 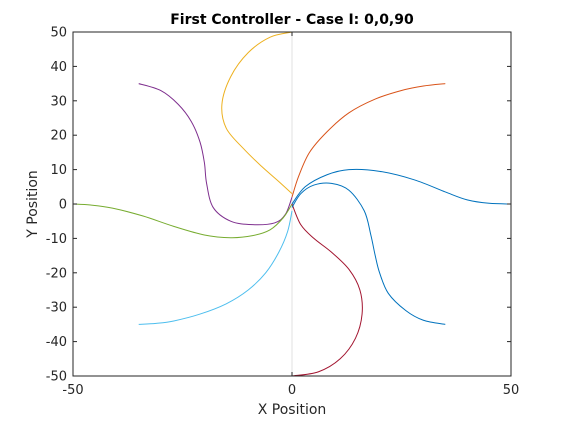 What do you see at coordinates (58, 101) in the screenshot?
I see `y-tick-label: 30` at bounding box center [58, 101].